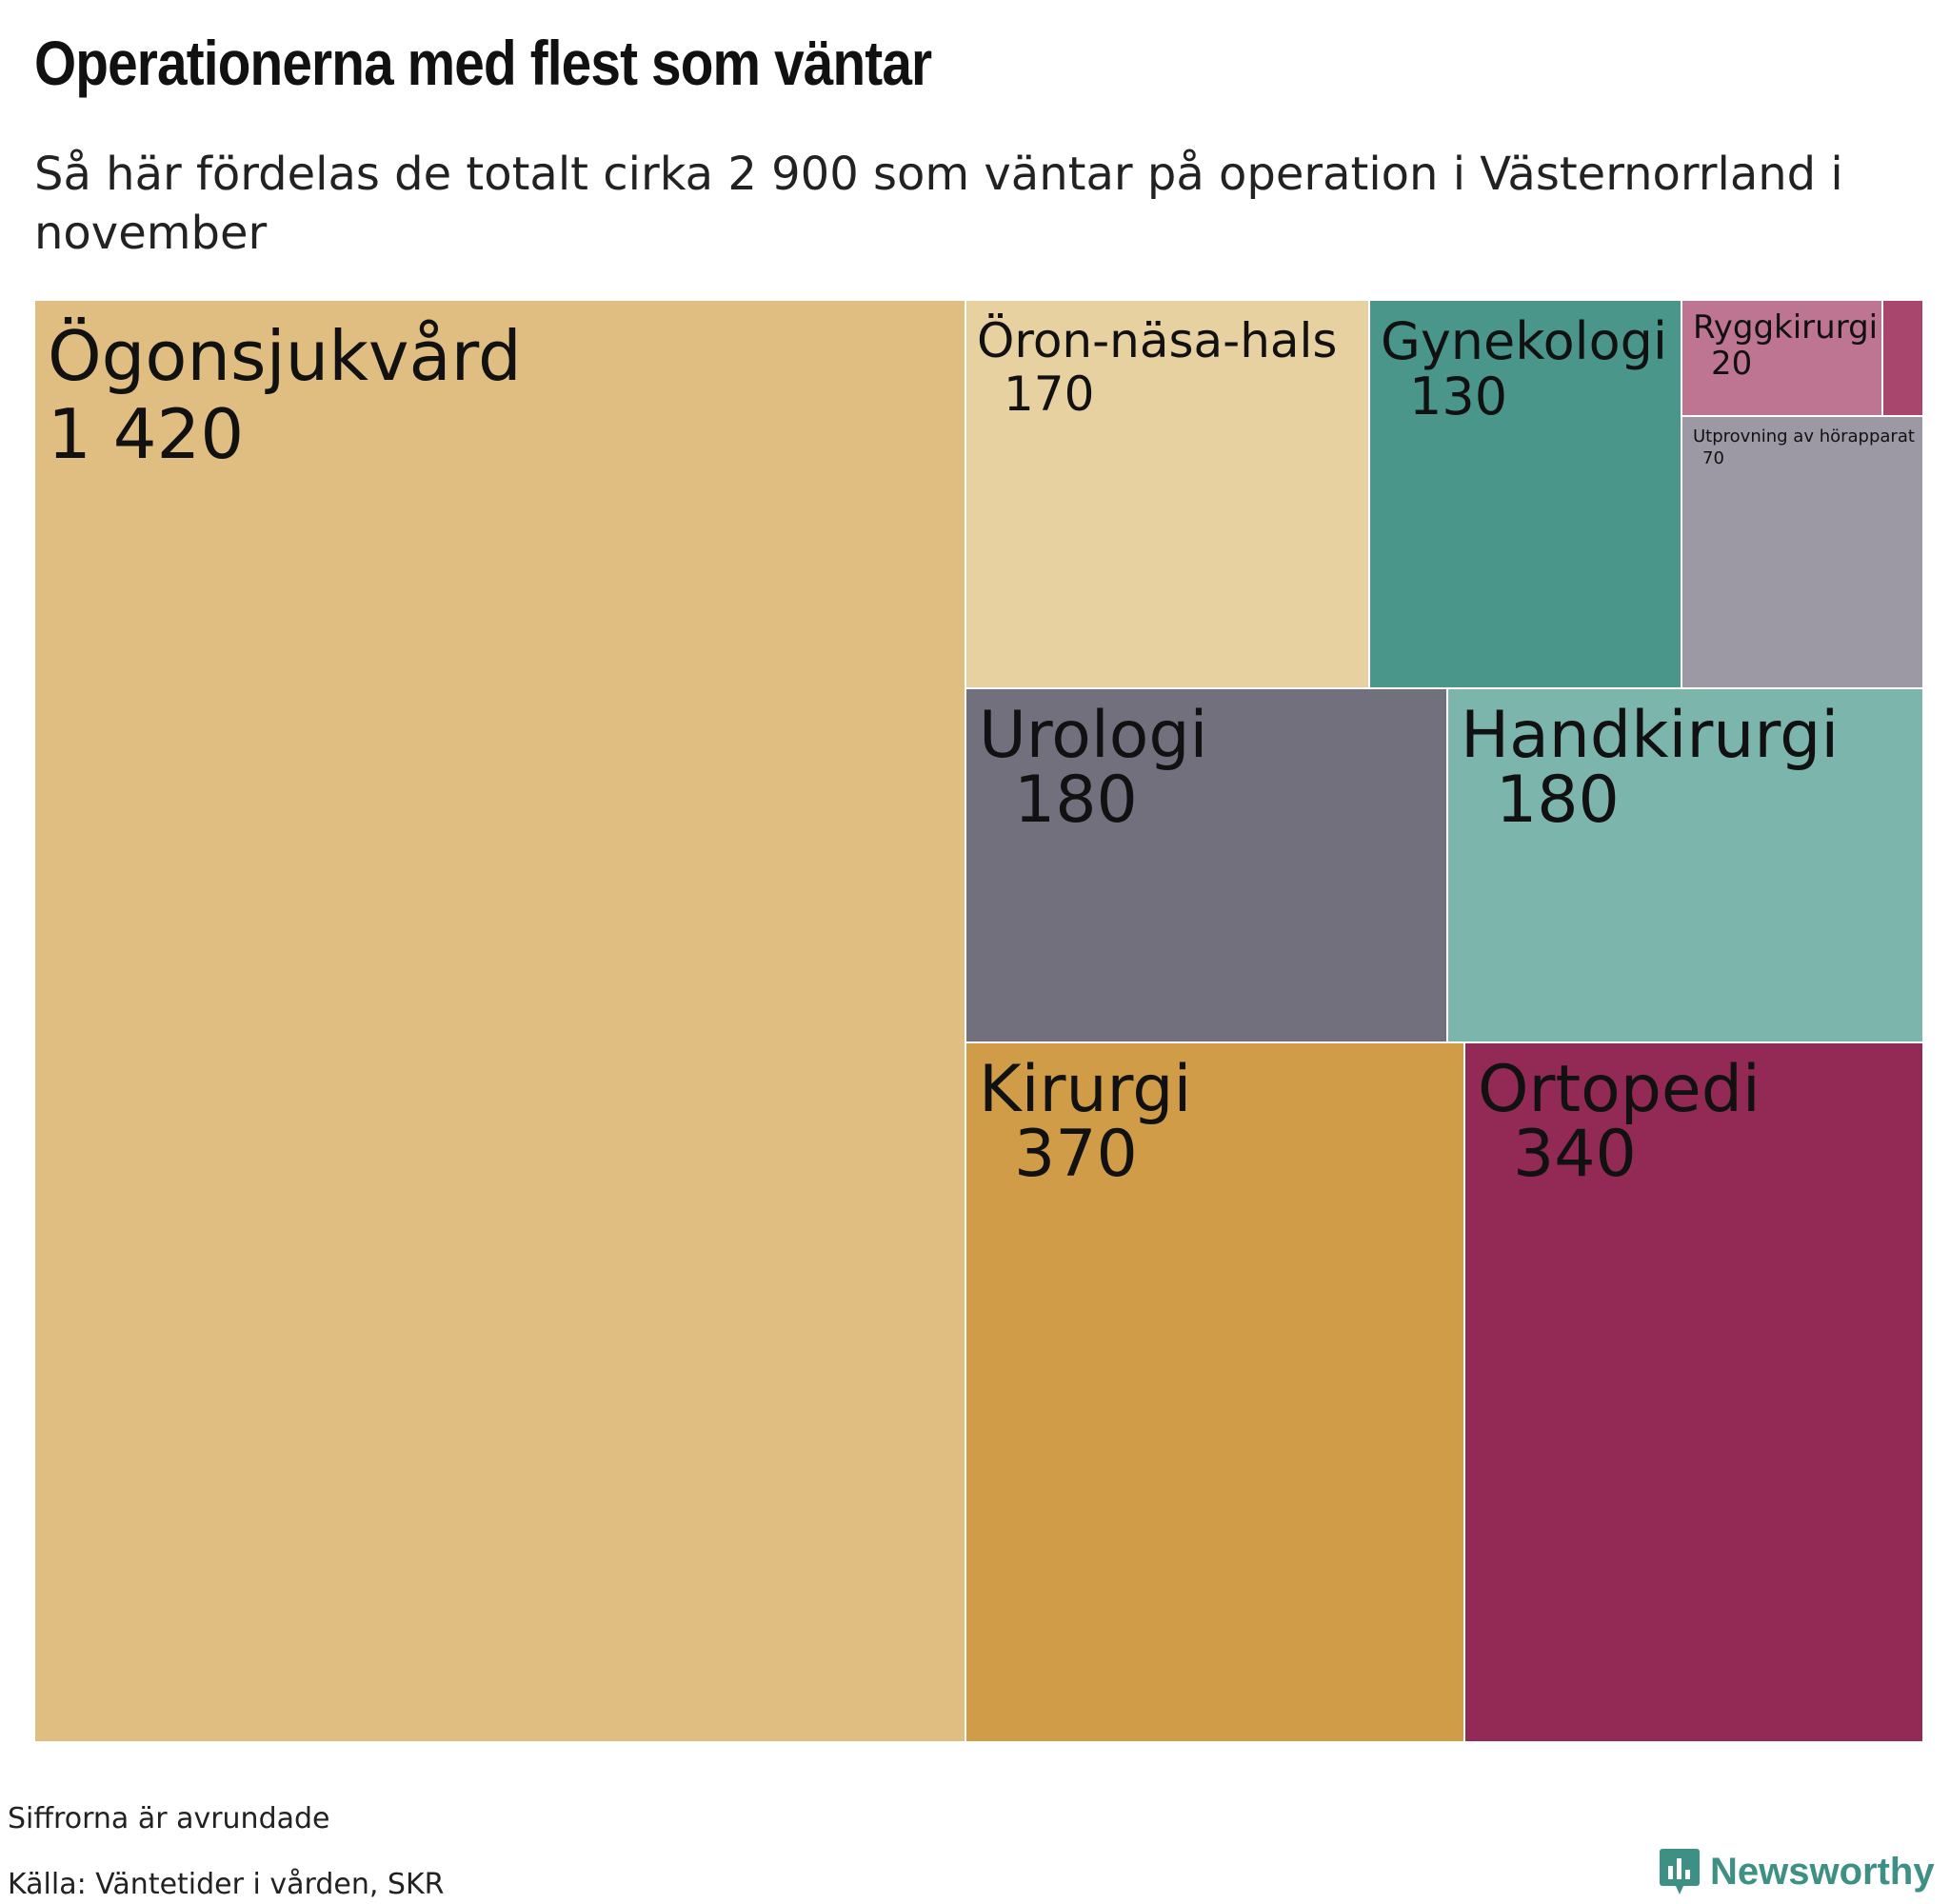 The width and height of the screenshot is (1950, 1904). What do you see at coordinates (1804, 436) in the screenshot?
I see `treemap-label: Utprovning av hörapparat` at bounding box center [1804, 436].